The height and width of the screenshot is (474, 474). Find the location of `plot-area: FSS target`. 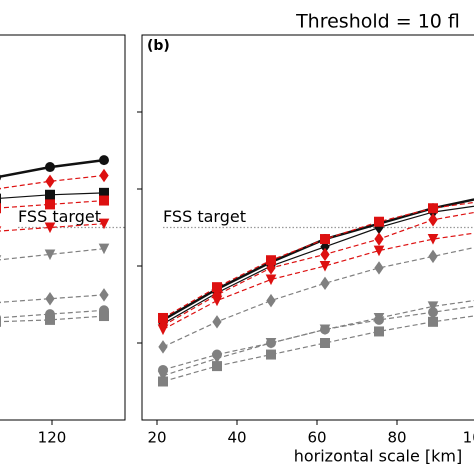

plot-area: FSS target is located at coordinates (62, 241).